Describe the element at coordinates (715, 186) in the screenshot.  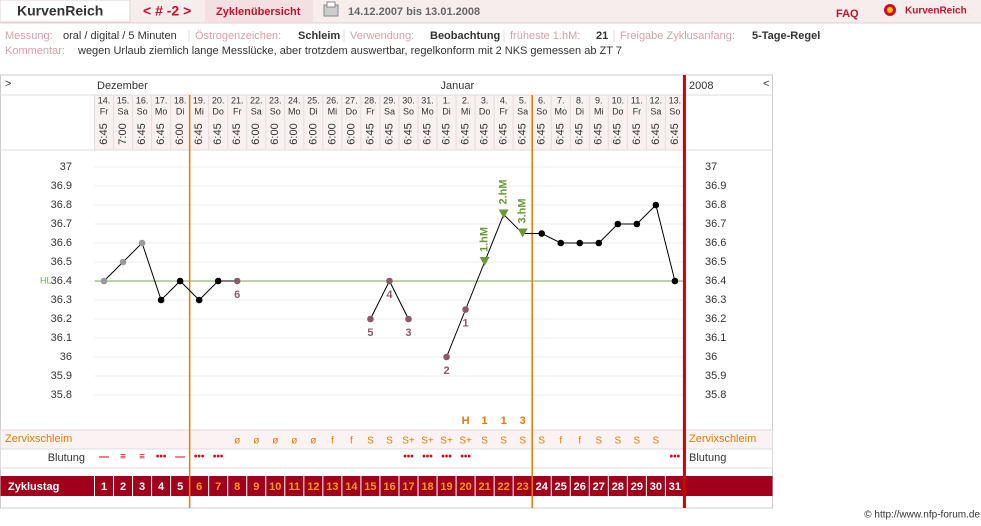
I see `y-tick-label: 36.9` at that location.